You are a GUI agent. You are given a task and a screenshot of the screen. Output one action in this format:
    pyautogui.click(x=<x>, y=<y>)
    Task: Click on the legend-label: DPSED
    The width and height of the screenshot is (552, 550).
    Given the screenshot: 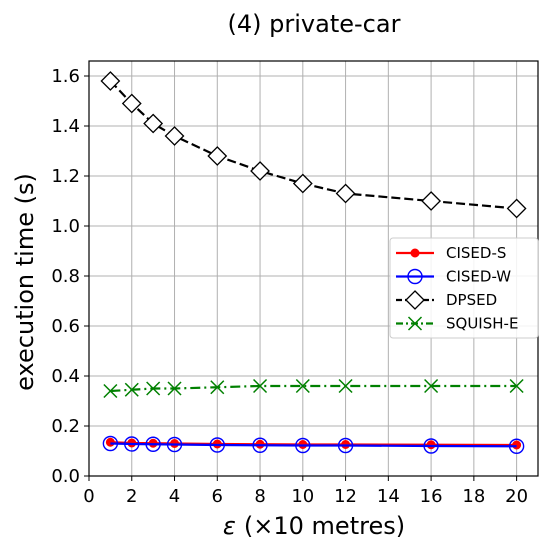 What is the action you would take?
    pyautogui.click(x=471, y=300)
    